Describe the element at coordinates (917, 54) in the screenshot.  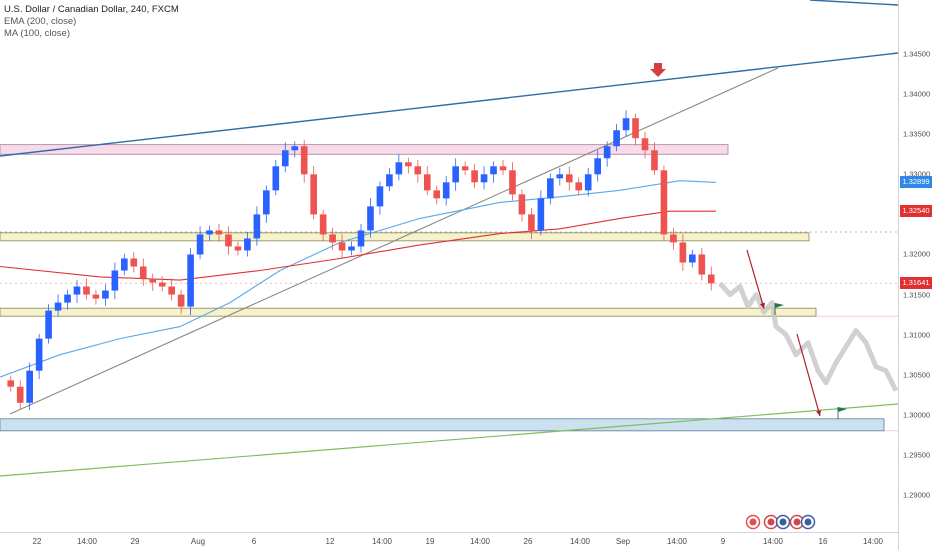
I see `price-tick-label: 1.34500` at that location.